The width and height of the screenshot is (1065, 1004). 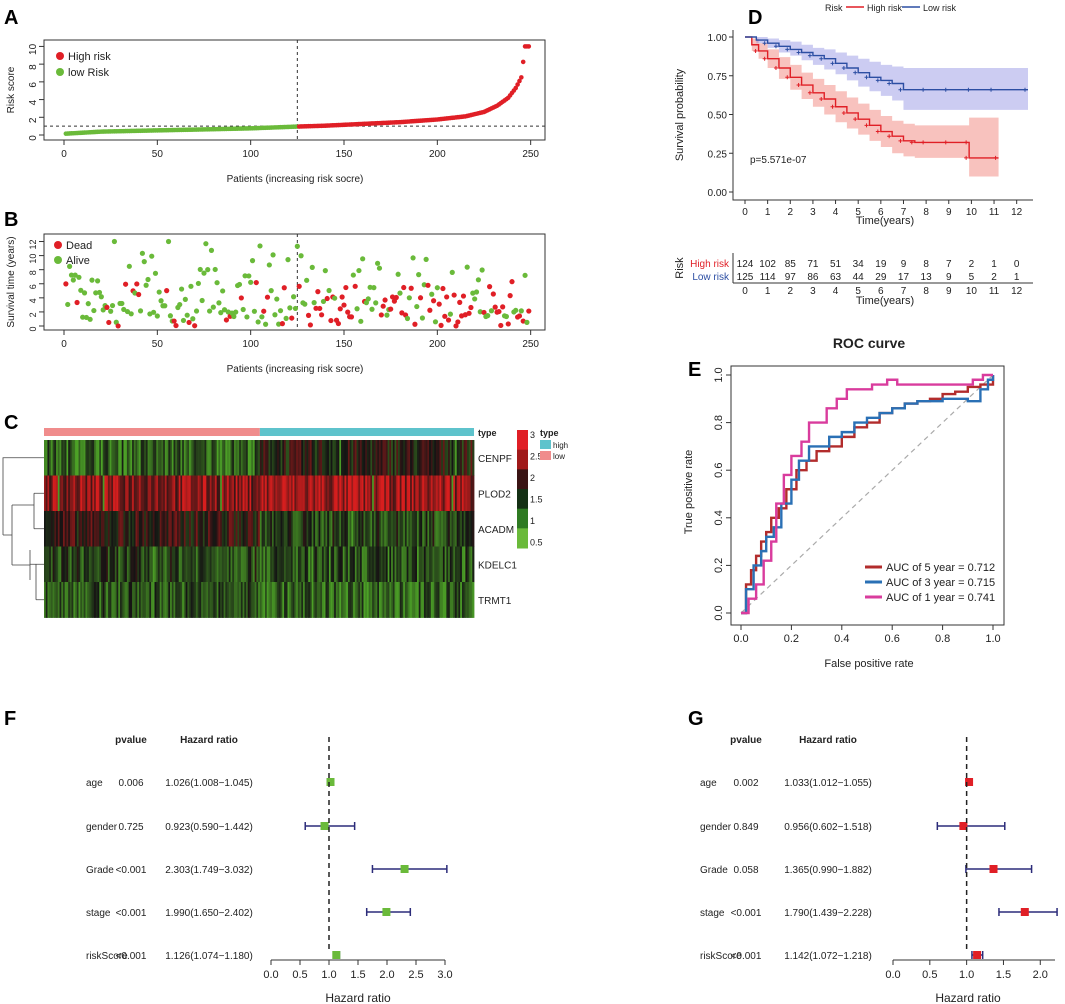 What do you see at coordinates (745, 291) in the screenshot?
I see `risk-table-x-tick: 0` at bounding box center [745, 291].